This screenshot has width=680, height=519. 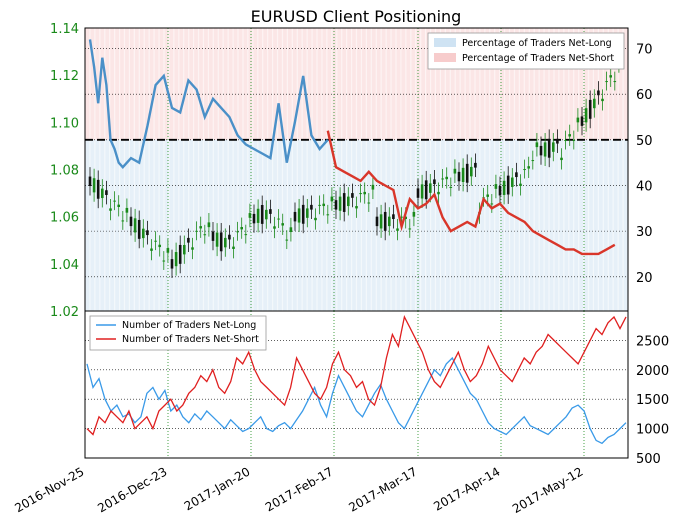 I want to click on count-tick-label: 2500, so click(x=652, y=341).